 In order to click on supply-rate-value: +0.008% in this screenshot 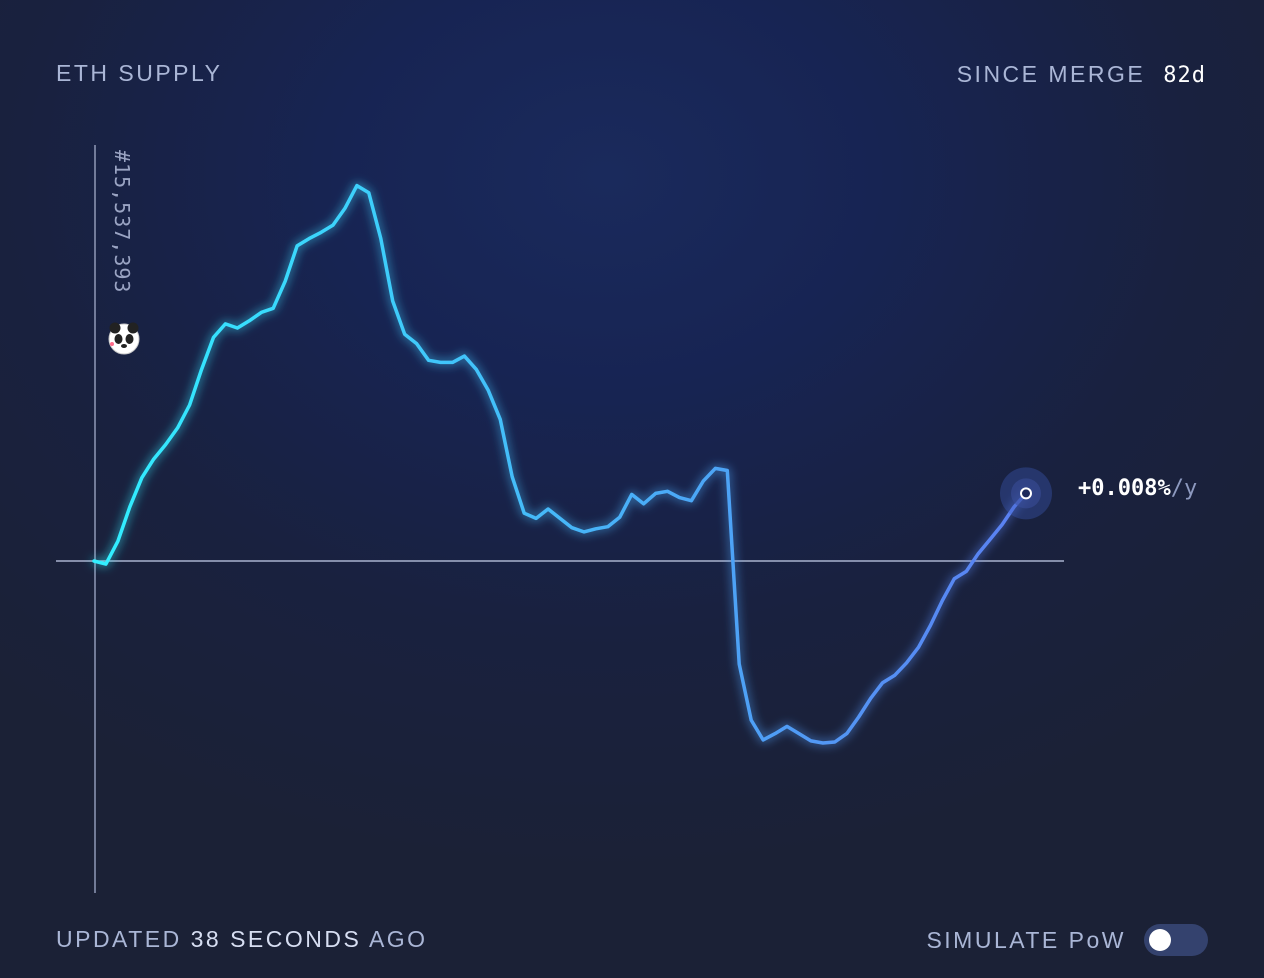, I will do `click(1124, 488)`.